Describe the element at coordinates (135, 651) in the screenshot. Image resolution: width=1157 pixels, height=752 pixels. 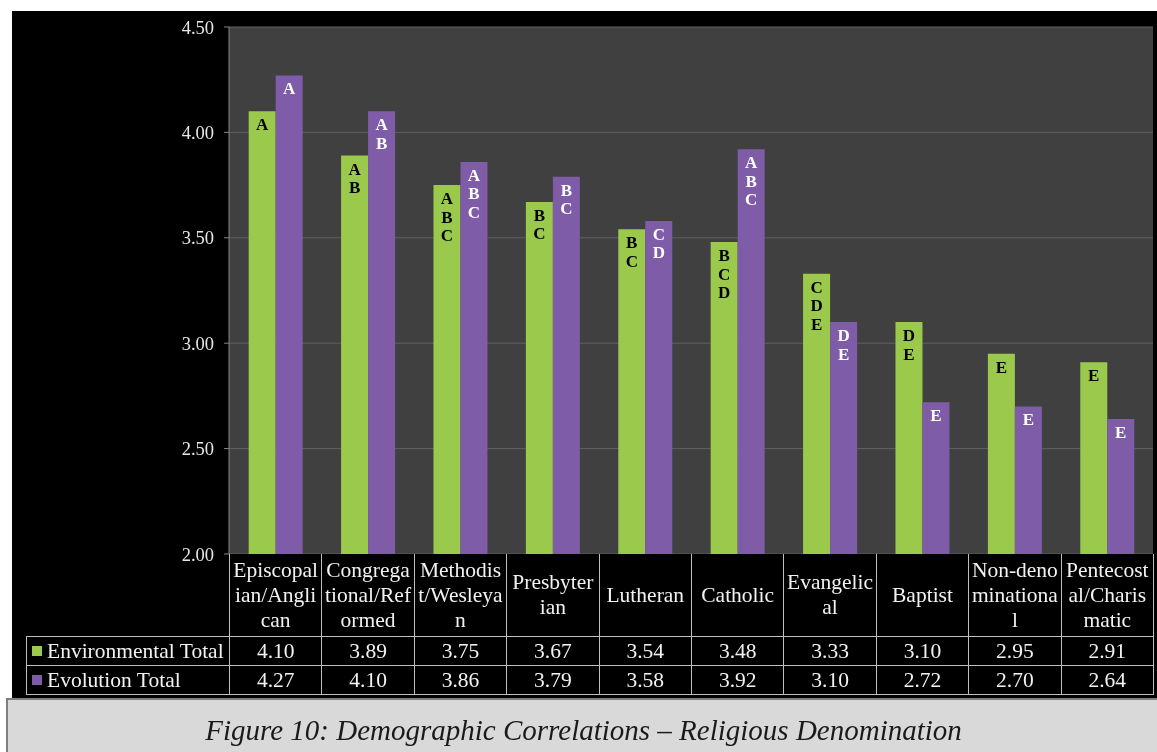
I see `legend-label: Environmental Total` at that location.